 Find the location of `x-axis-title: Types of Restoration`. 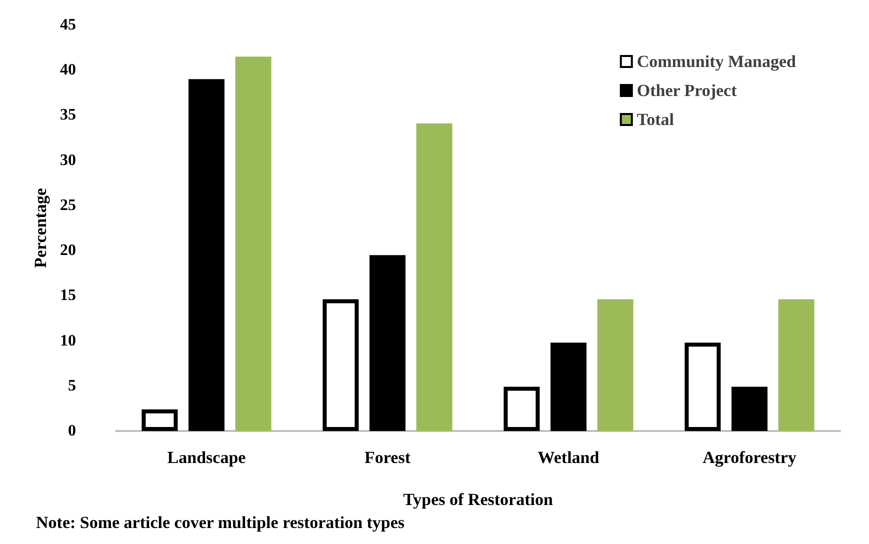

x-axis-title: Types of Restoration is located at coordinates (478, 499).